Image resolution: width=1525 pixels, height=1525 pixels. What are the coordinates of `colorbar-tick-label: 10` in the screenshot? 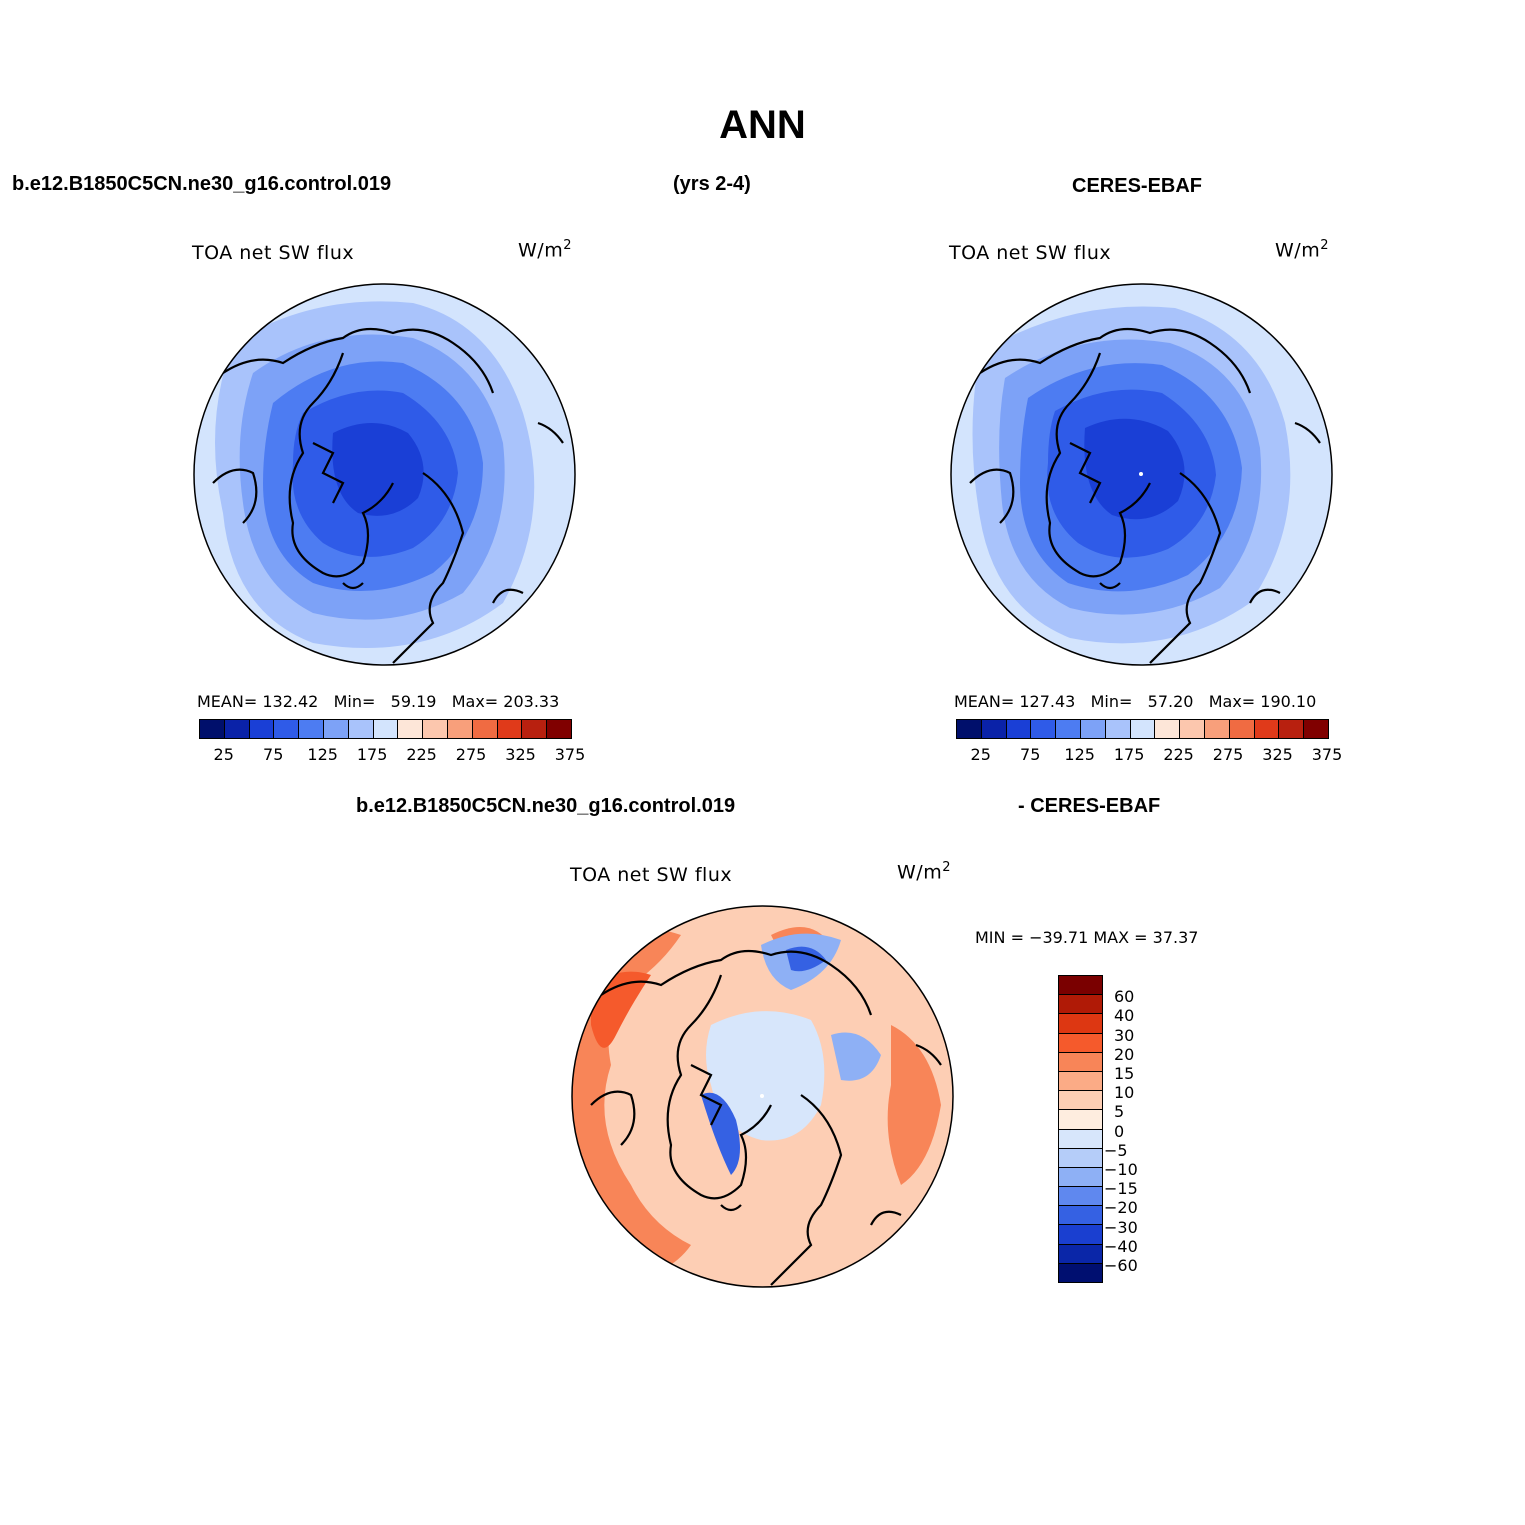 It's located at (1124, 1093).